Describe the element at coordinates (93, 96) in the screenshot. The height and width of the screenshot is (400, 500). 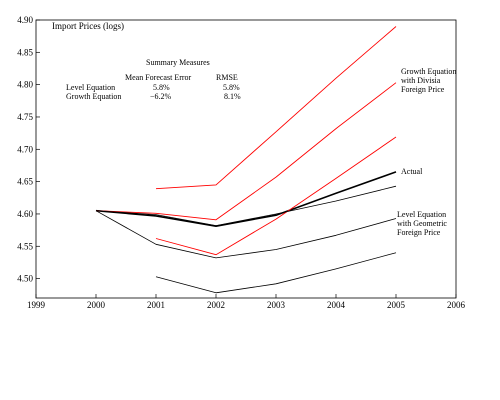
I see `summary-row-label: Growth Equation` at that location.